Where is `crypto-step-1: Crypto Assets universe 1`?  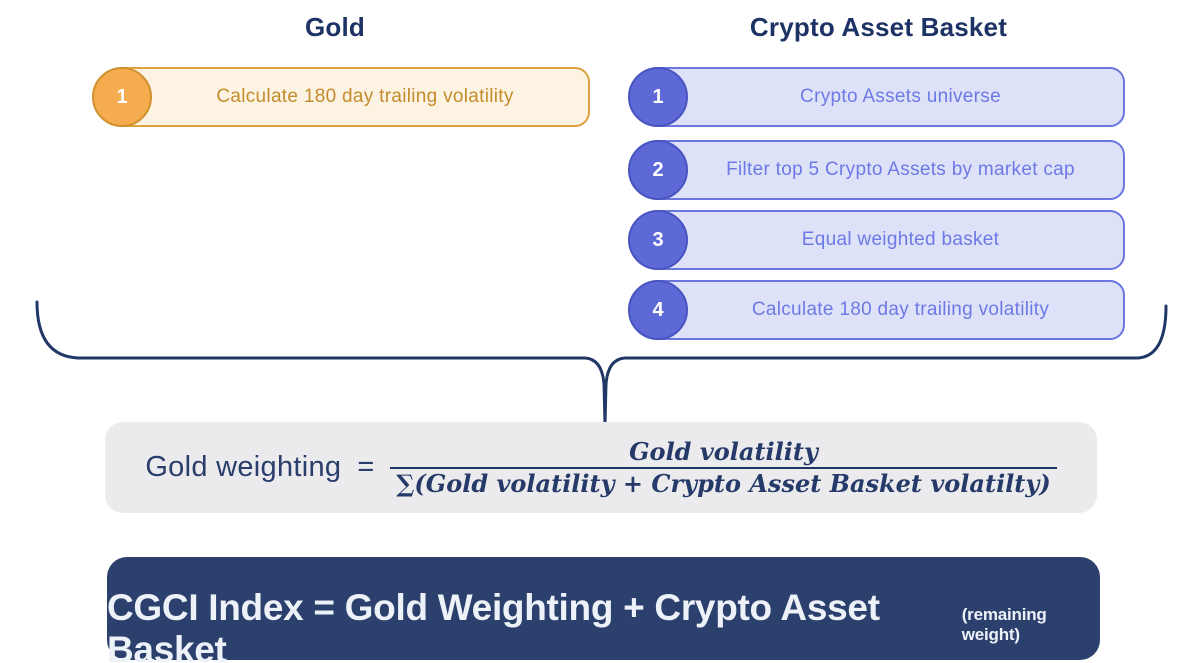
crypto-step-1: Crypto Assets universe 1 is located at coordinates (876, 97).